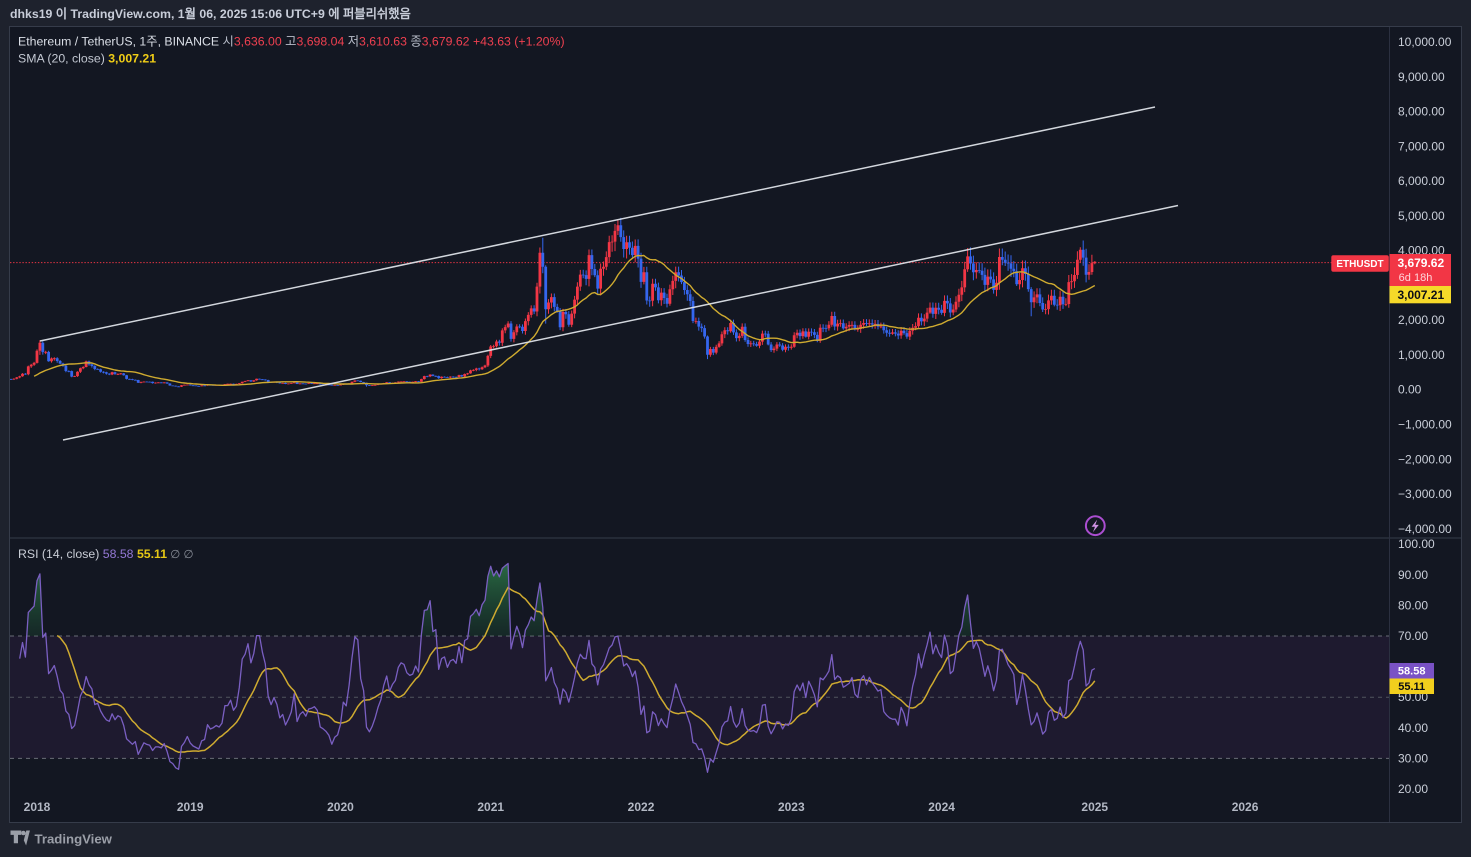 Image resolution: width=1471 pixels, height=857 pixels. Describe the element at coordinates (105, 554) in the screenshot. I see `svg-text:RSI (14, close) 58.58 55.11 ∅: RSI (14, close) 58.58 55.11 ∅ ∅` at that location.